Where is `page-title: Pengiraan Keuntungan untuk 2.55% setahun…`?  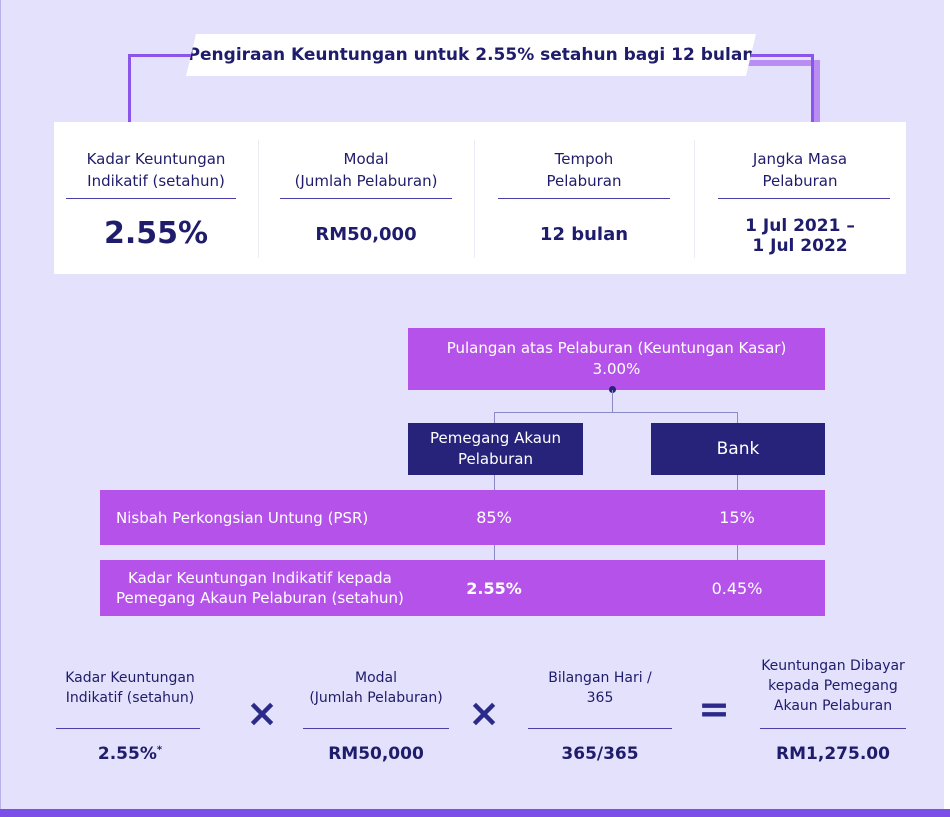 page-title: Pengiraan Keuntungan untuk 2.55% setahun… is located at coordinates (471, 55).